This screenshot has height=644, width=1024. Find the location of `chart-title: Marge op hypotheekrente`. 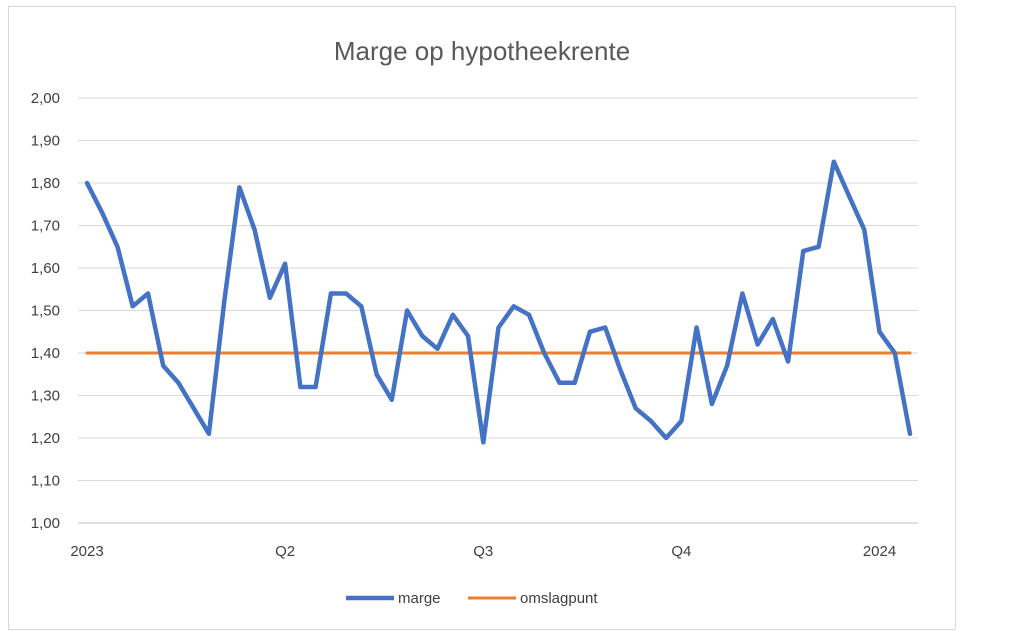

chart-title: Marge op hypotheekrente is located at coordinates (482, 51).